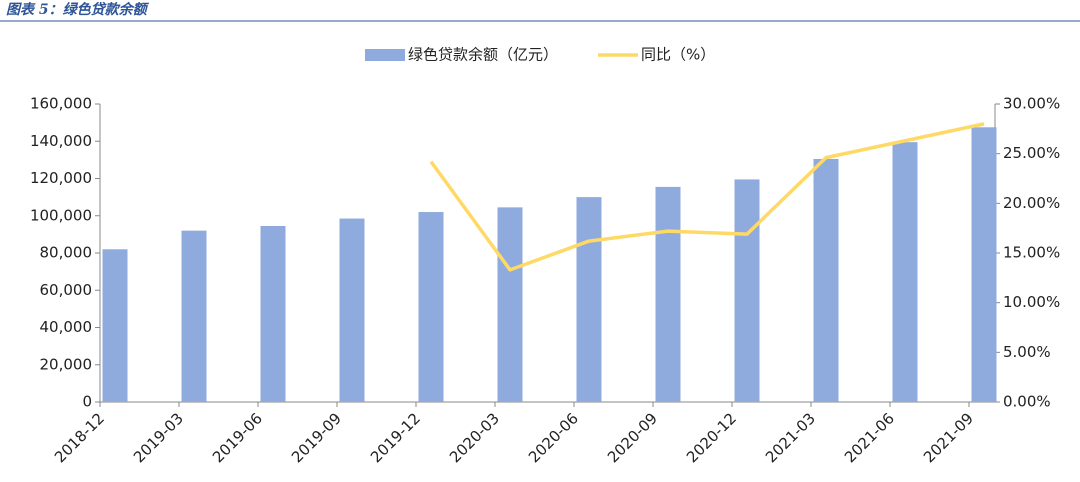  I want to click on x-tick-label: 2019-03, so click(158, 437).